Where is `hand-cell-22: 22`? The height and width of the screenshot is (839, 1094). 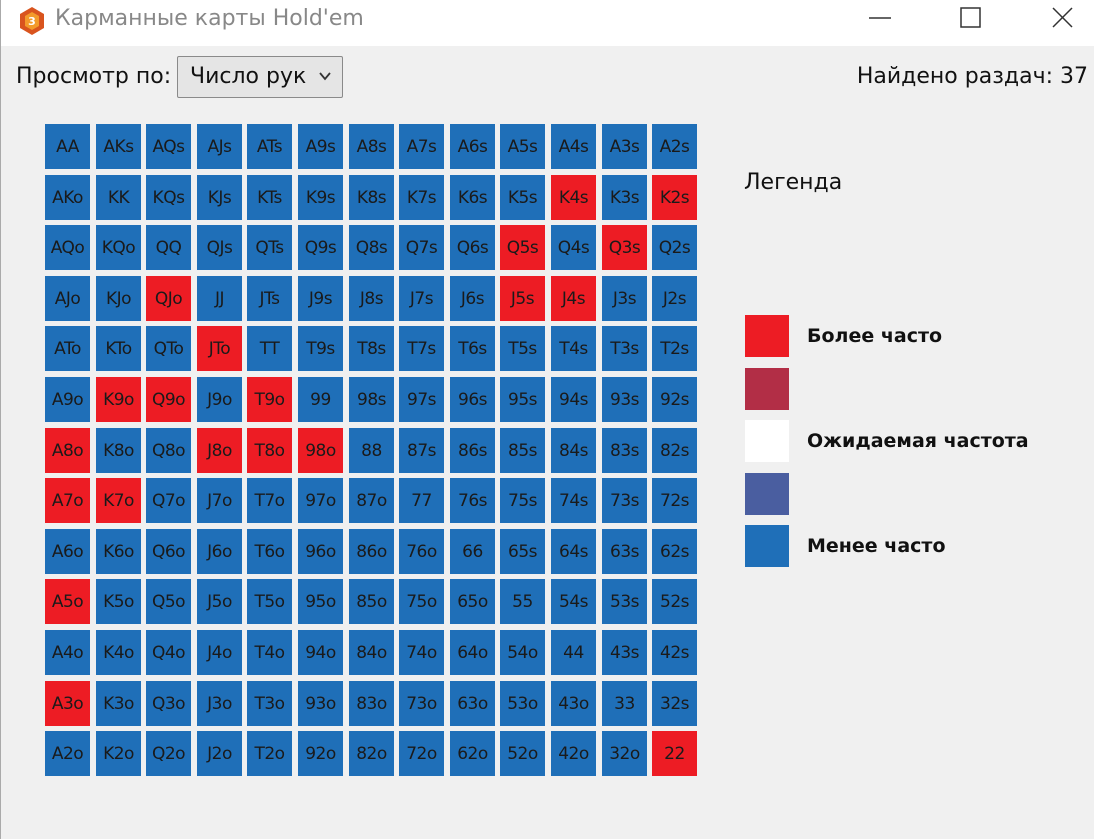
hand-cell-22: 22 is located at coordinates (674, 753).